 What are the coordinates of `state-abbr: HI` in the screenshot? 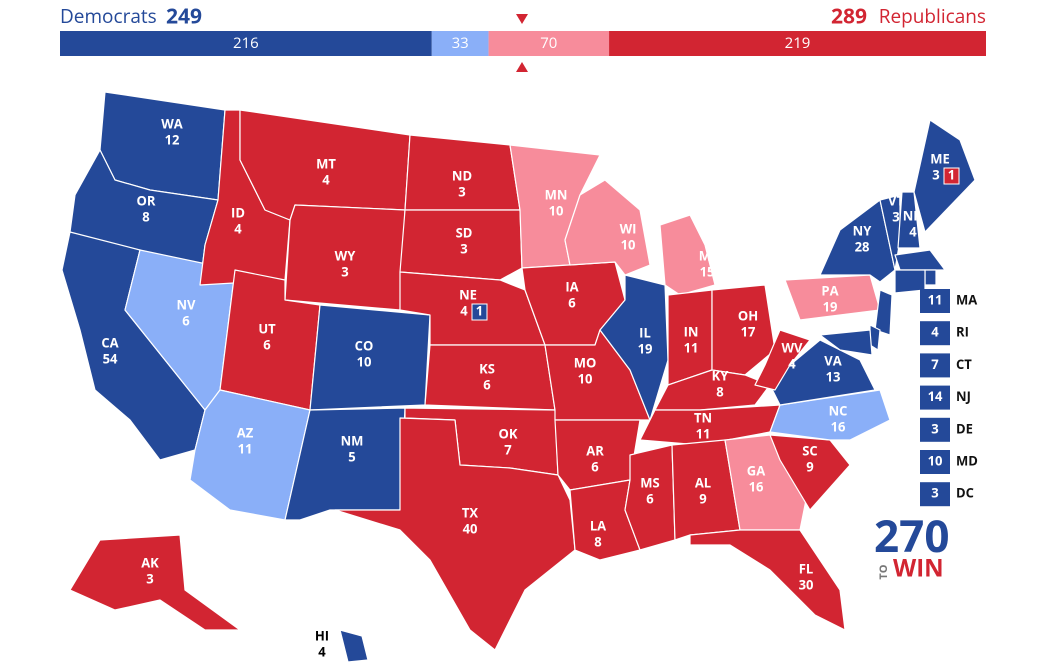 It's located at (322, 635).